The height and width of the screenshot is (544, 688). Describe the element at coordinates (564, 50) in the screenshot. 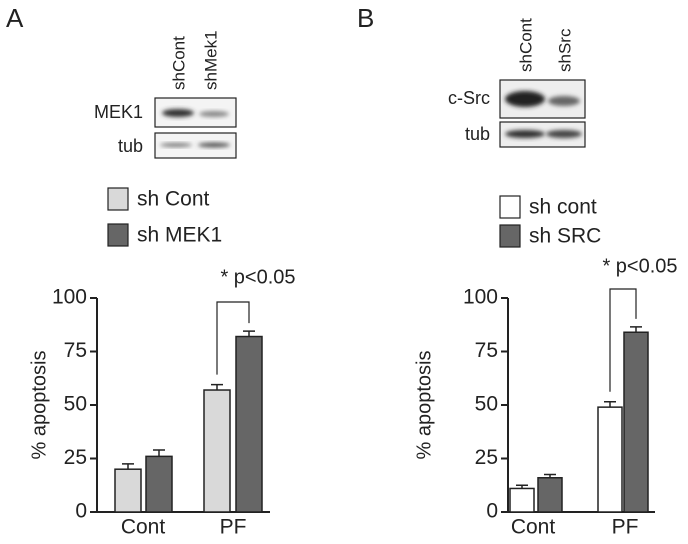

I see `blot-lane-label: shSrc` at that location.